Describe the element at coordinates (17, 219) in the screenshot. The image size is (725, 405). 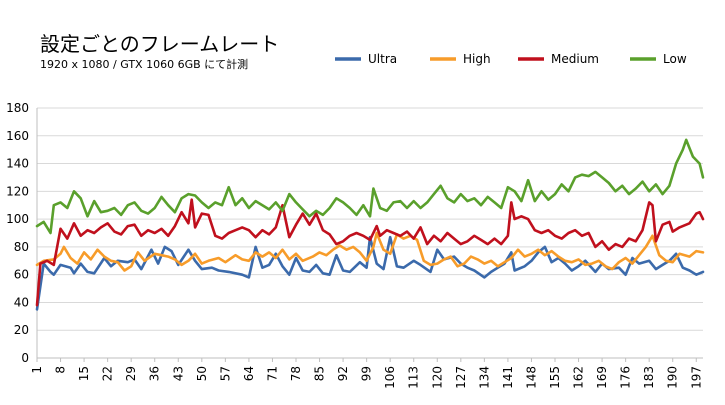
I see `y-tick-label: 100` at that location.